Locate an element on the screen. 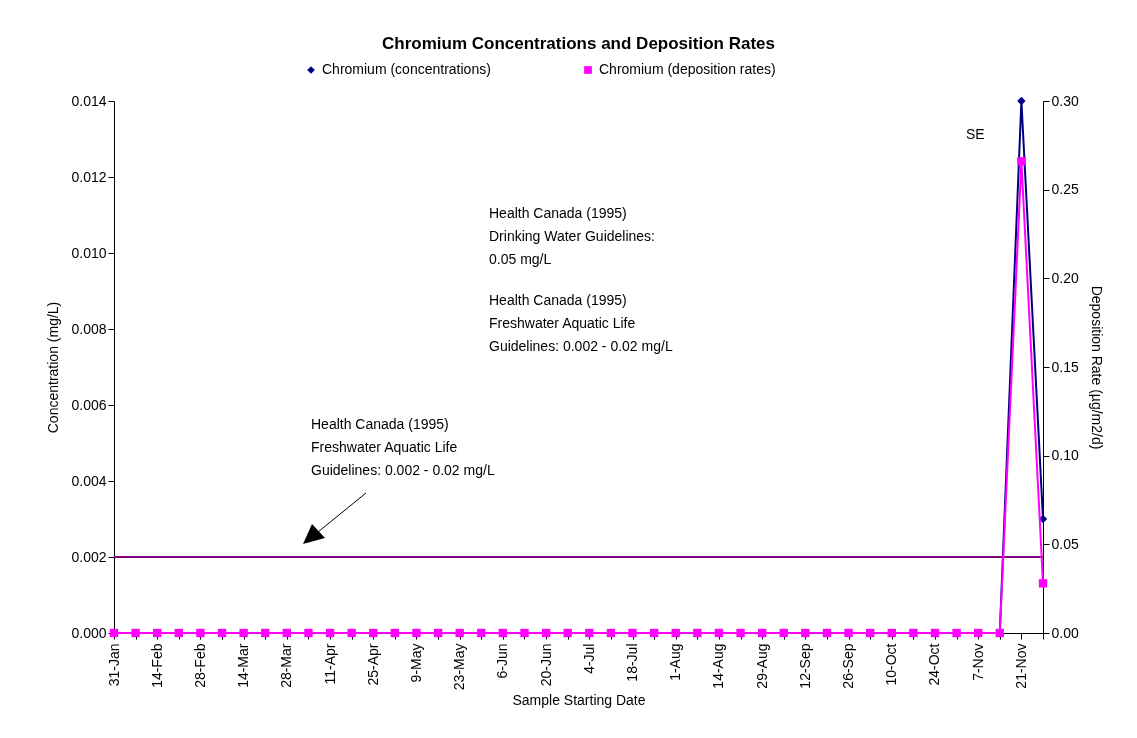 This screenshot has height=738, width=1137. y2-tick-label: 0.15 is located at coordinates (1065, 366).